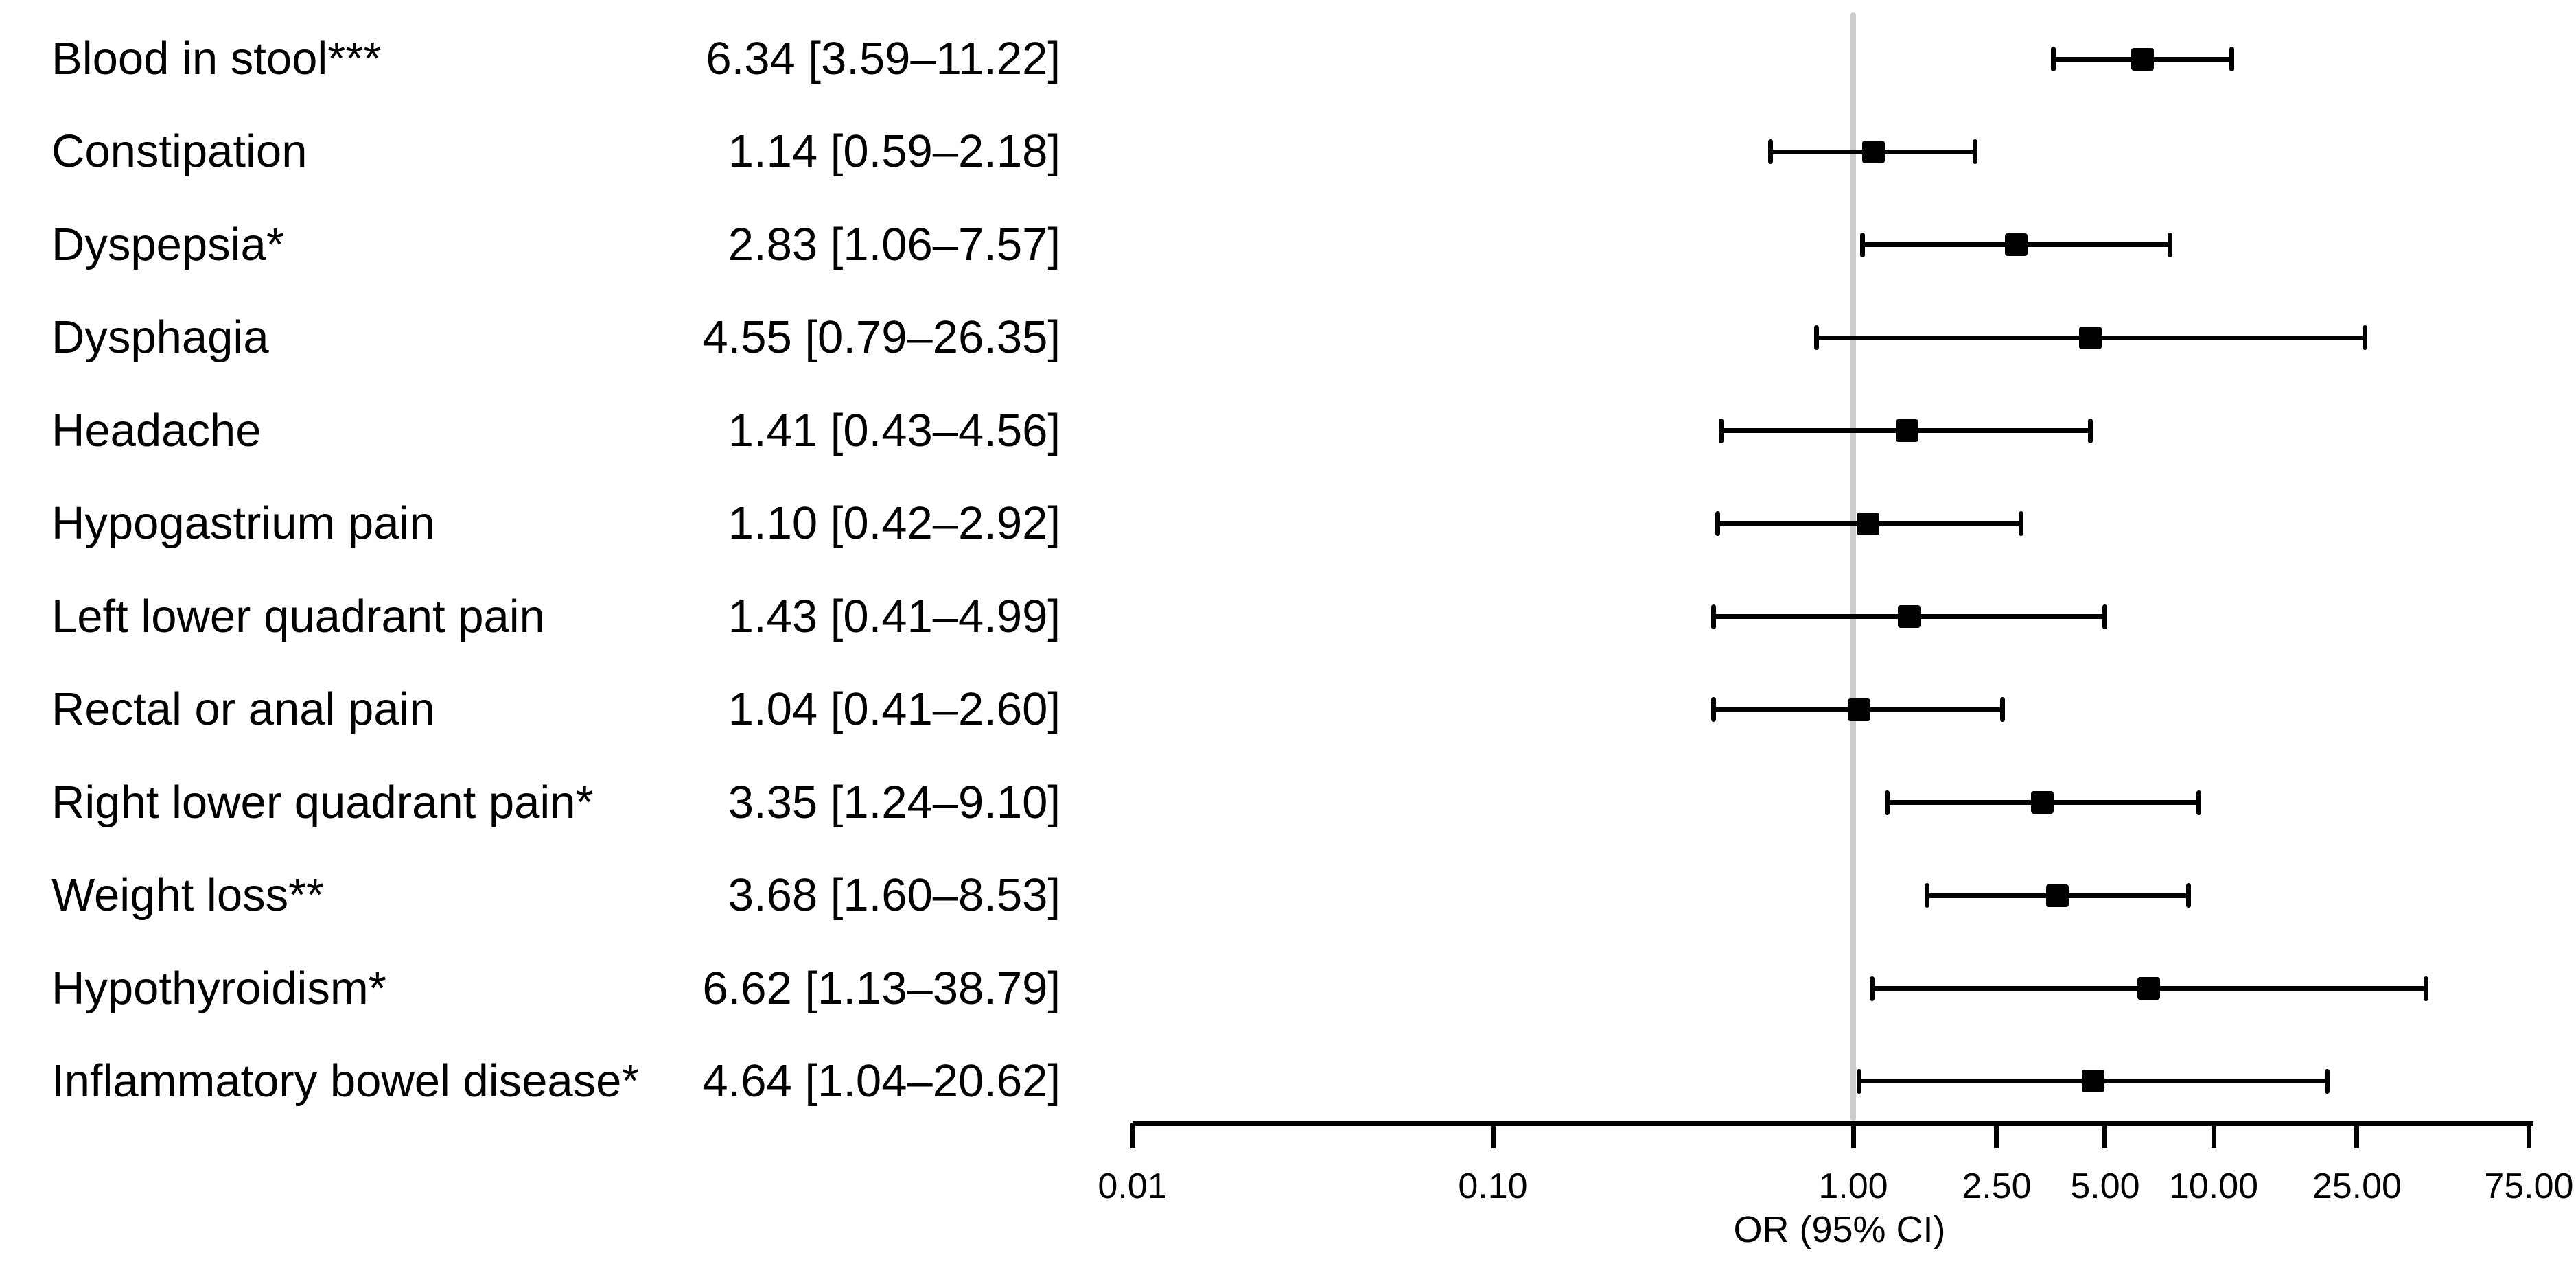 Image resolution: width=2576 pixels, height=1268 pixels. I want to click on x-axis-tick-label: 0.01, so click(1133, 1186).